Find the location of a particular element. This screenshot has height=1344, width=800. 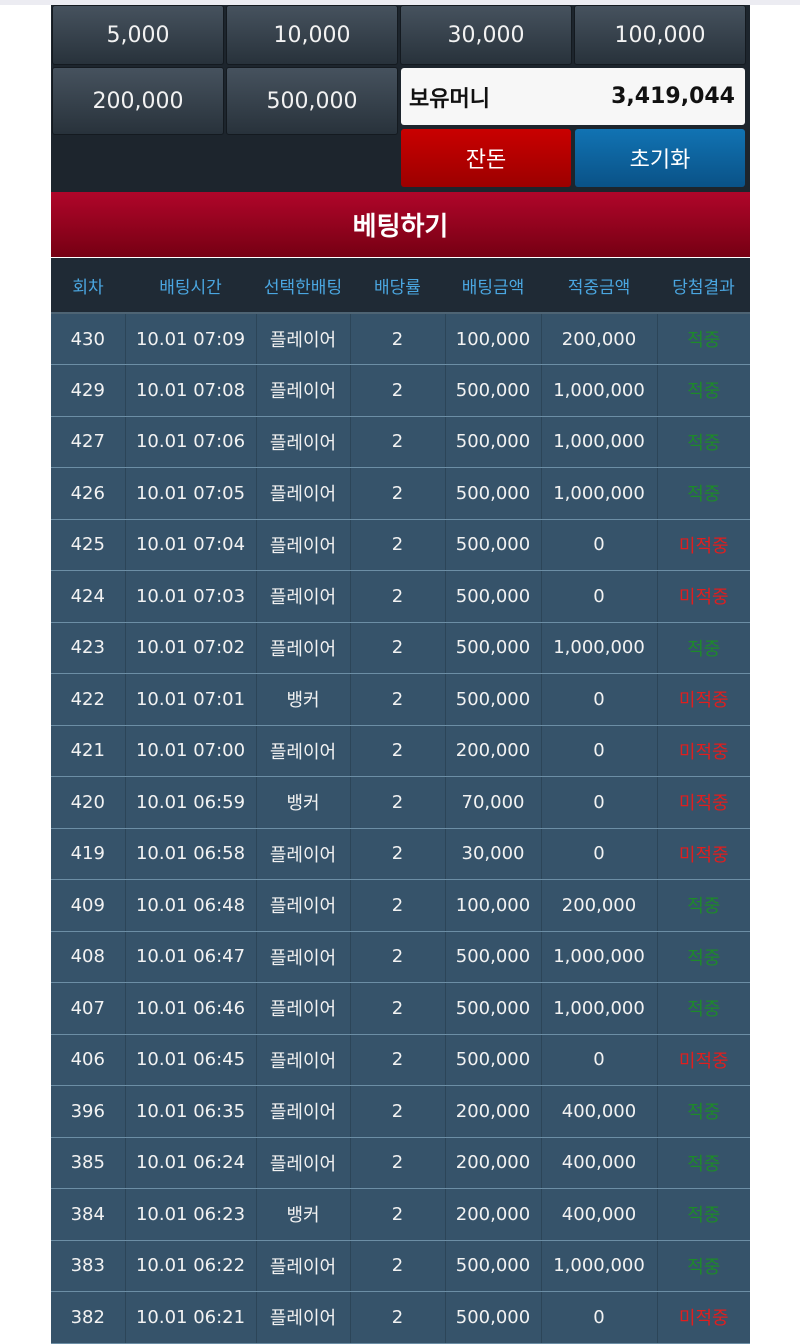

cell-round: 420 is located at coordinates (88, 802).